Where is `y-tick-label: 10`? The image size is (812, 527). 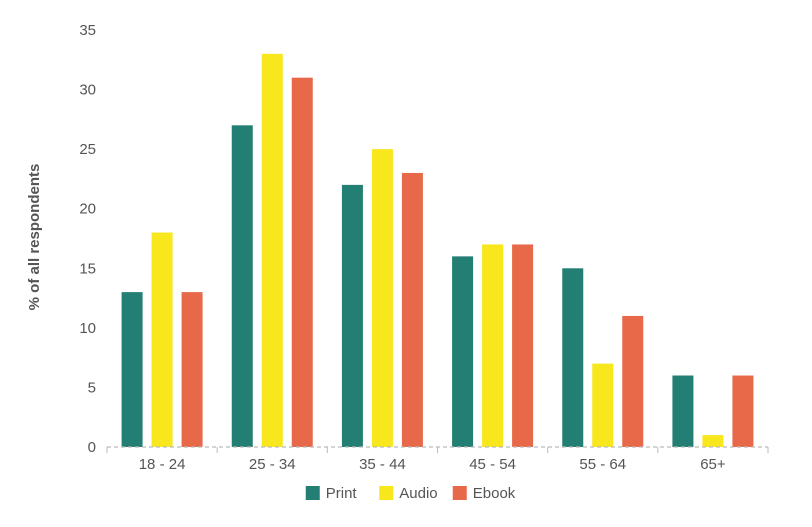 y-tick-label: 10 is located at coordinates (87, 328).